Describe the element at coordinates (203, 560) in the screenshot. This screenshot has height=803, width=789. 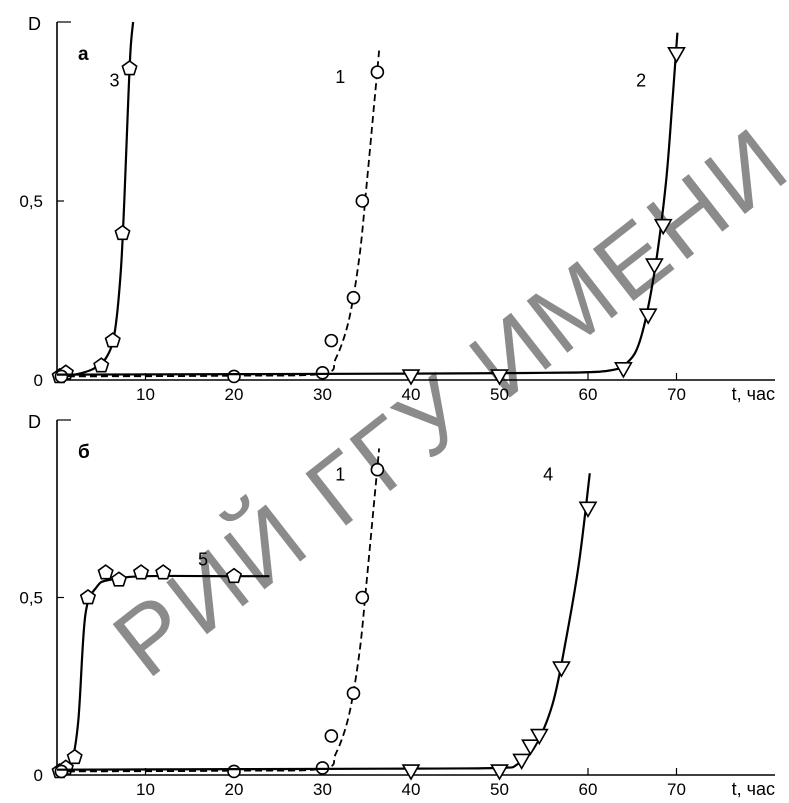
I see `curve-label-5: 5` at that location.